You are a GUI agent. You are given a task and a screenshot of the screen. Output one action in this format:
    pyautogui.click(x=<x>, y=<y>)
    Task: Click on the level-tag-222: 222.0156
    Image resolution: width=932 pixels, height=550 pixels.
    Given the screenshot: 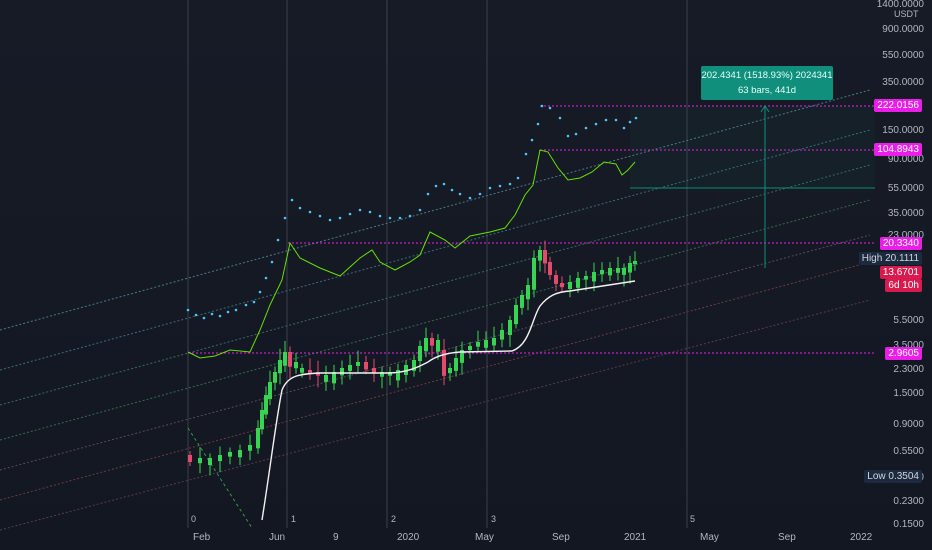 What is the action you would take?
    pyautogui.click(x=898, y=105)
    